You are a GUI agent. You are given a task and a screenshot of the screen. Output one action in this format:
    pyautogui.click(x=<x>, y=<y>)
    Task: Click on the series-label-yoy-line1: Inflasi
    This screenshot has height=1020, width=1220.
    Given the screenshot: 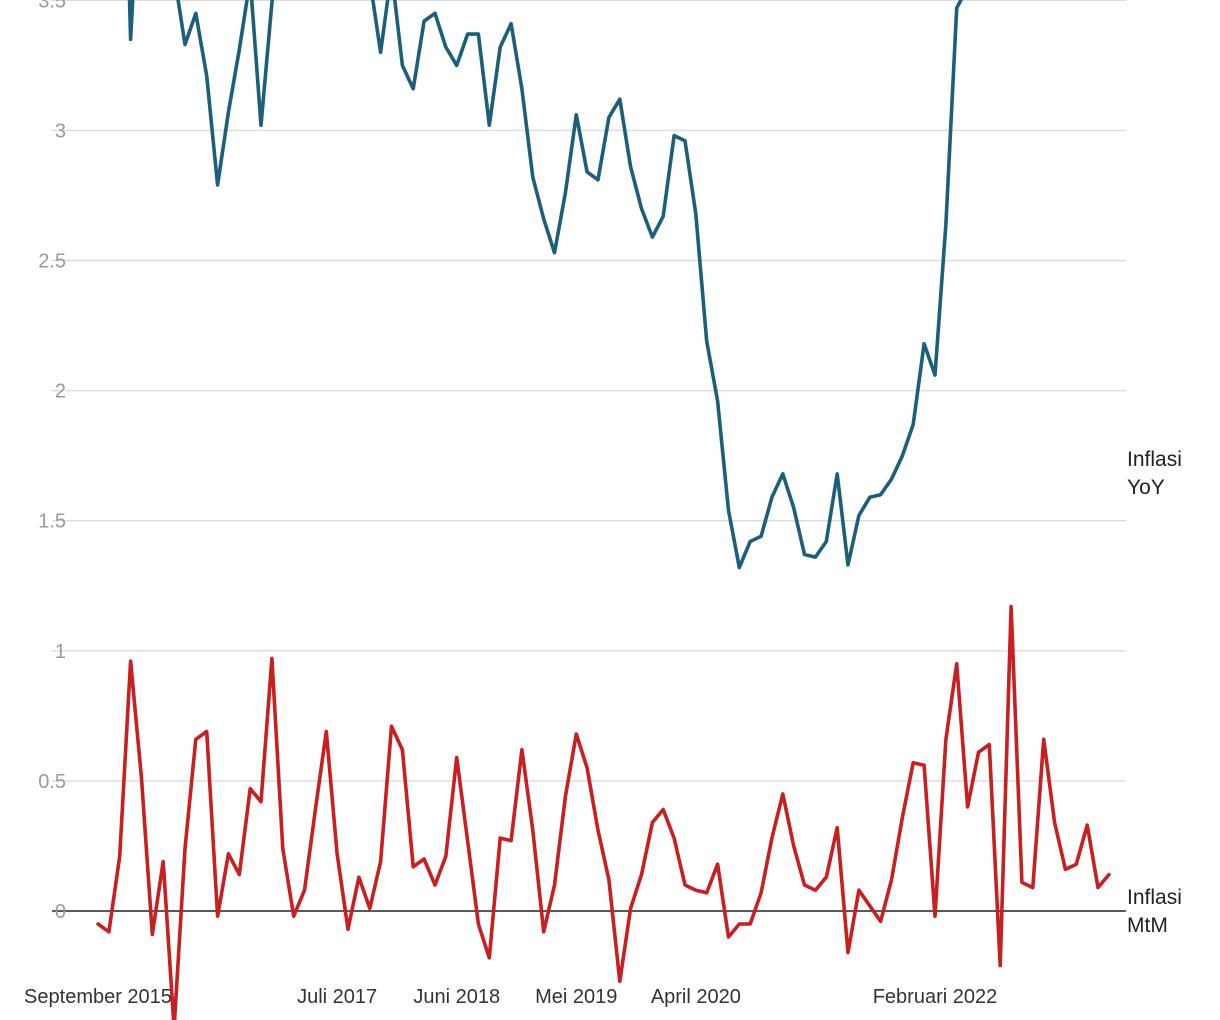 What is the action you would take?
    pyautogui.click(x=1154, y=459)
    